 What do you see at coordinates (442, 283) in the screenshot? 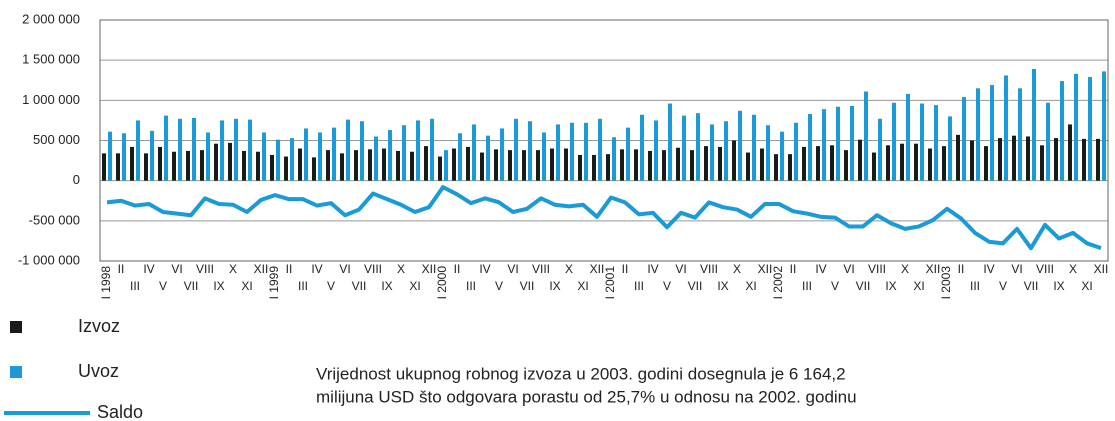
I see `x-tick-label: I 2000` at bounding box center [442, 283].